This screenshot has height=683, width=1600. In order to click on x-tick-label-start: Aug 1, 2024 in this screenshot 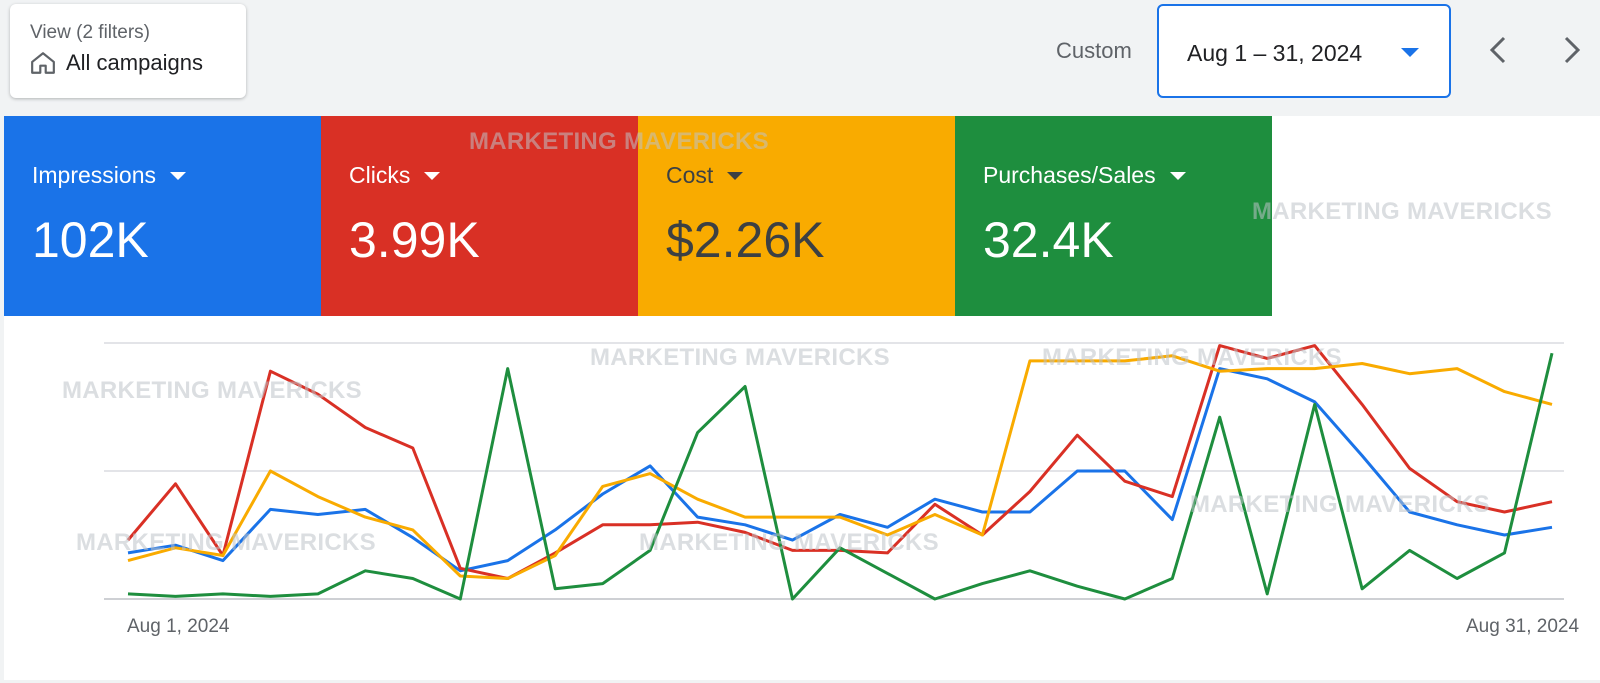, I will do `click(178, 626)`.